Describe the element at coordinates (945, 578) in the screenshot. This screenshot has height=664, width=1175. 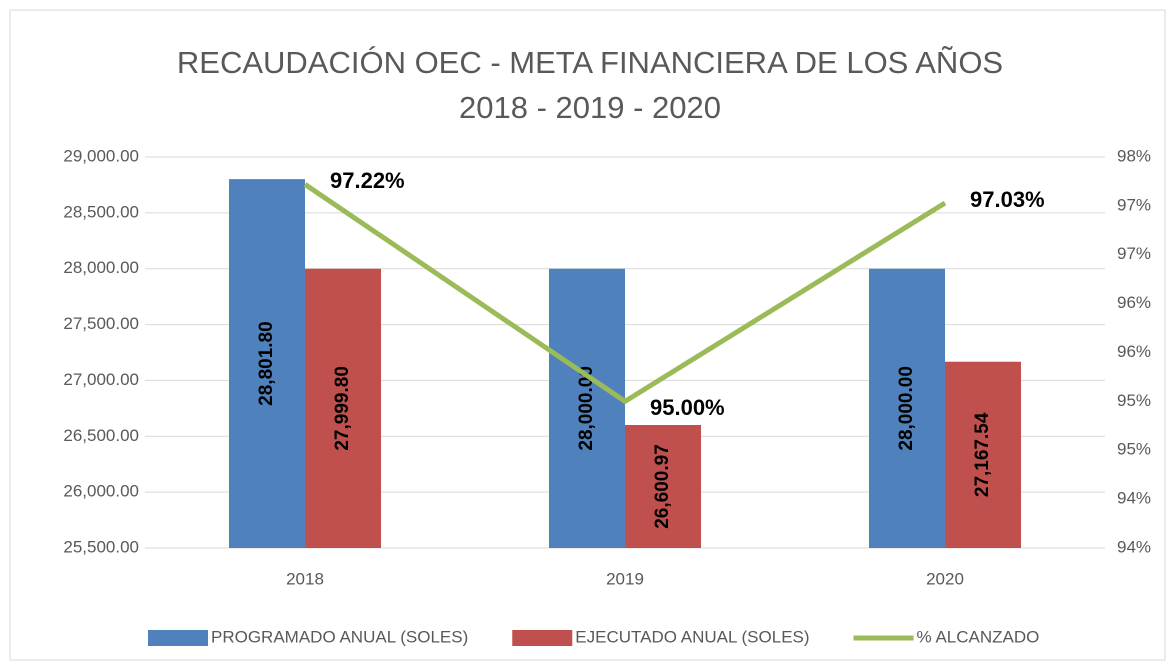
I see `x-tick-label: 2020` at that location.